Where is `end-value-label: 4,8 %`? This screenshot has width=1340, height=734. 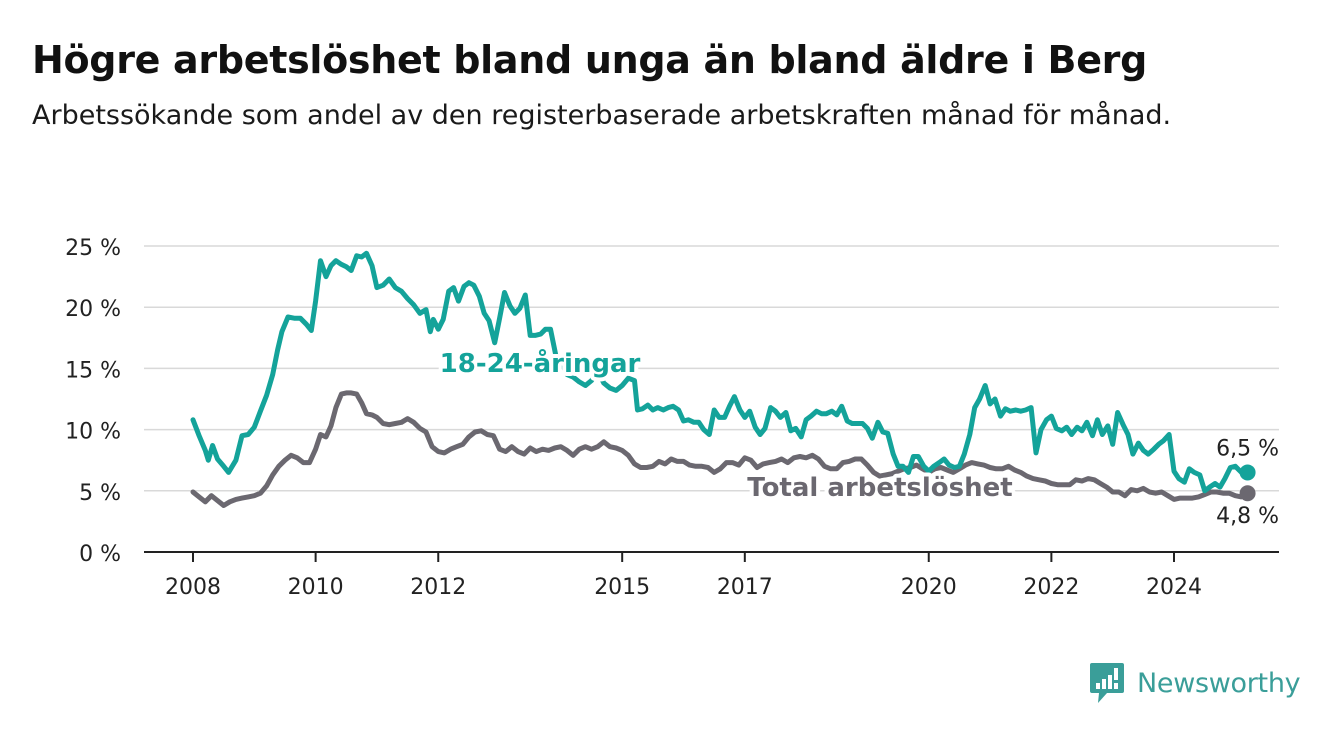 end-value-label: 4,8 % is located at coordinates (1247, 516).